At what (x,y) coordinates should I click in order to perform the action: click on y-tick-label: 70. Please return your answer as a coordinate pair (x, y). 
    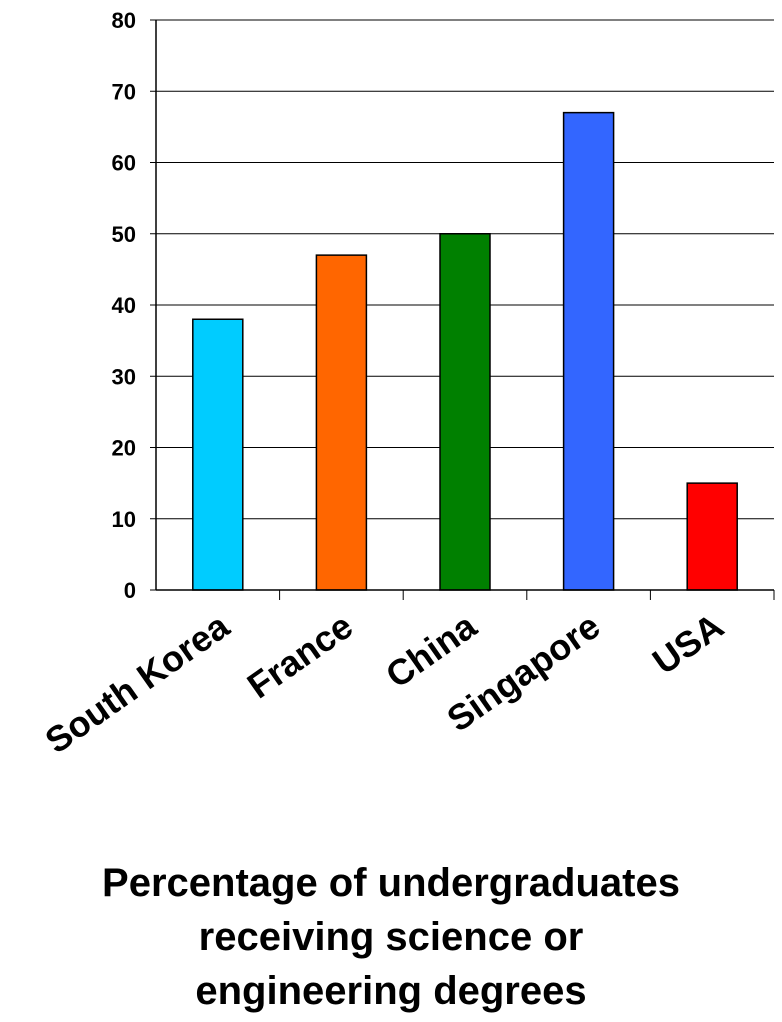
    Looking at the image, I should click on (124, 91).